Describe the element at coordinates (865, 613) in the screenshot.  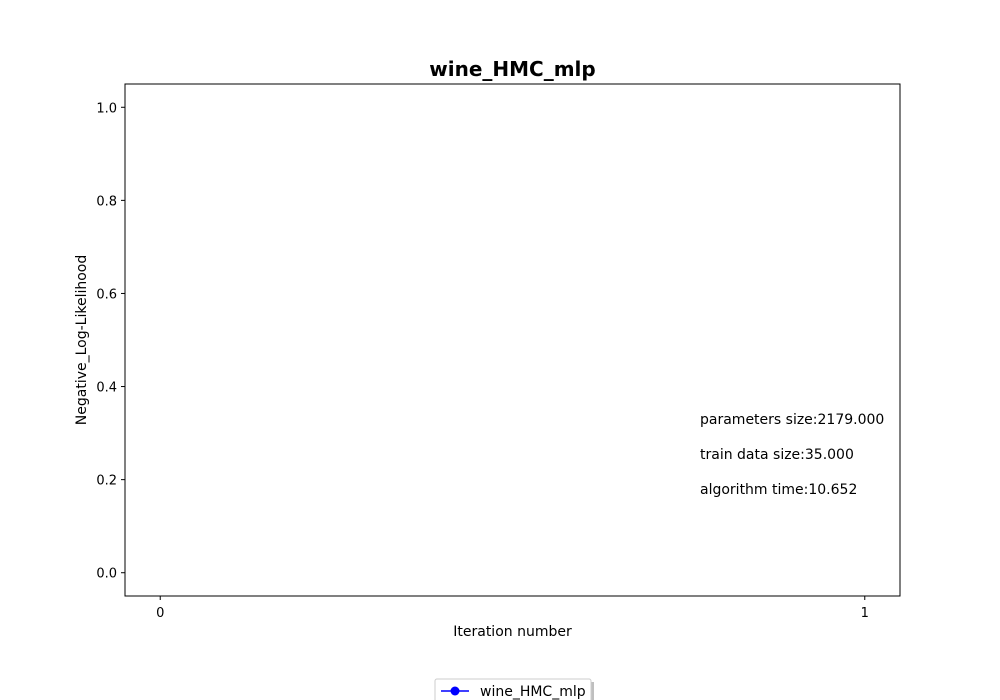
I see `x-tick-label: 1` at that location.